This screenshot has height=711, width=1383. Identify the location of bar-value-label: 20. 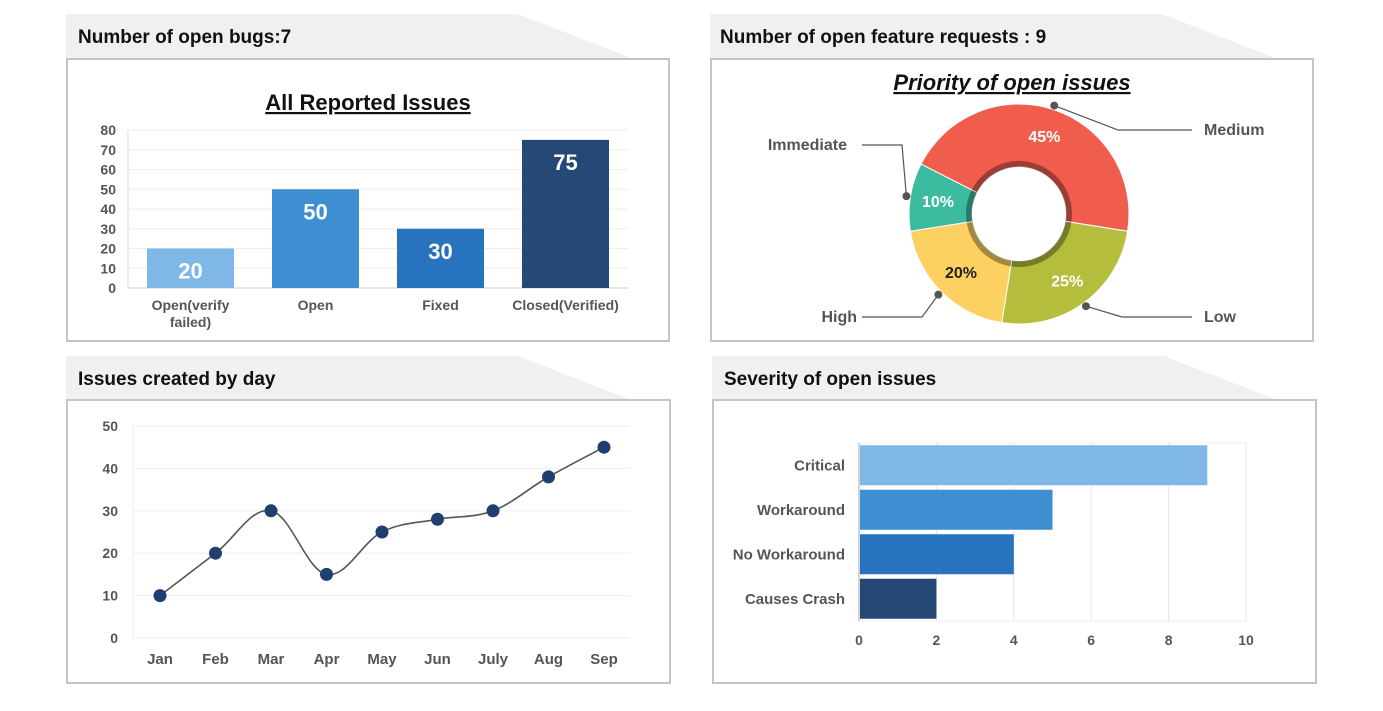
(190, 271).